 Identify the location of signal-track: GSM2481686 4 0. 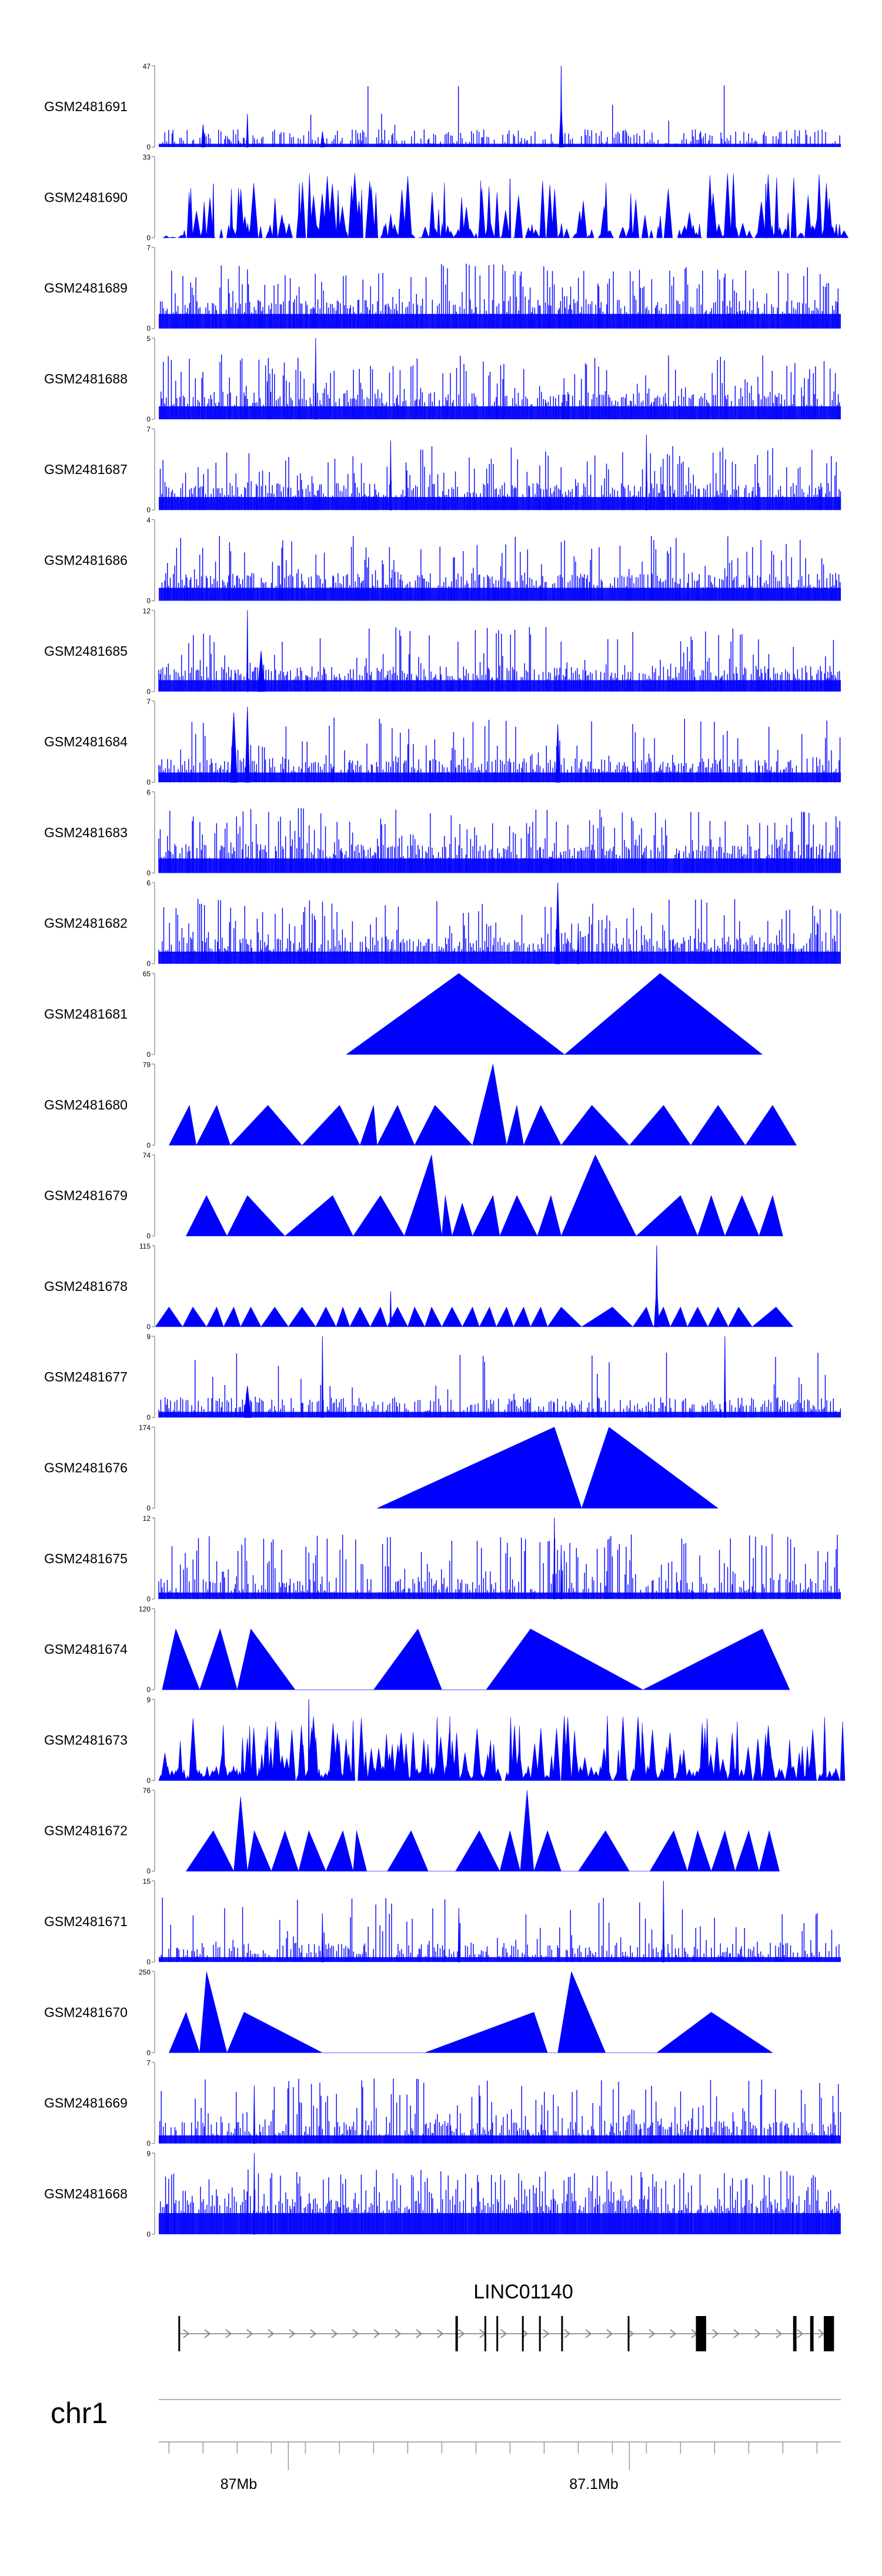
(442, 560).